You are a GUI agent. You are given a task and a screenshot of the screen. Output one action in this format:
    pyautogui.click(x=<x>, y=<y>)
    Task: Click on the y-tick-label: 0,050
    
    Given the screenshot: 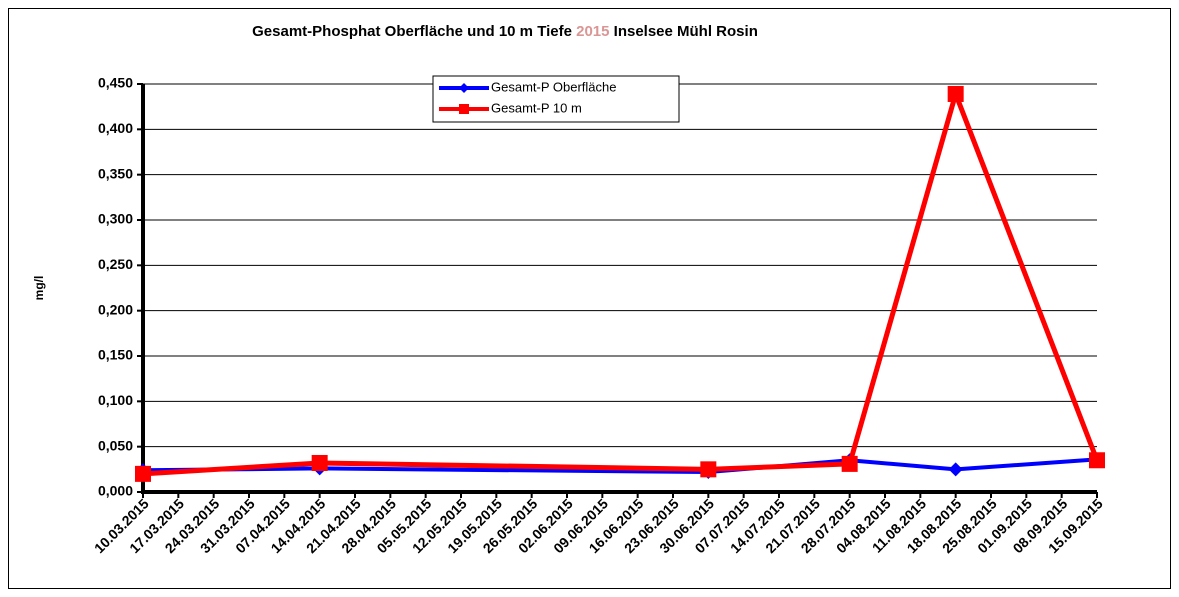 What is the action you would take?
    pyautogui.click(x=115, y=445)
    